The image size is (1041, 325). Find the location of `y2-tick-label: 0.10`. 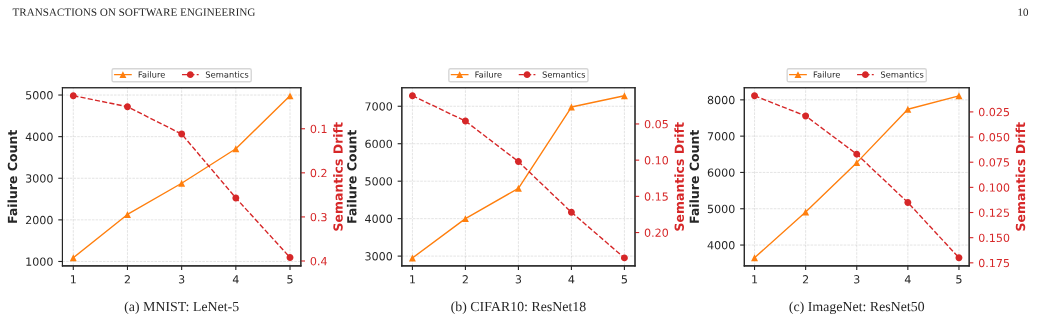

y2-tick-label: 0.10 is located at coordinates (656, 160).